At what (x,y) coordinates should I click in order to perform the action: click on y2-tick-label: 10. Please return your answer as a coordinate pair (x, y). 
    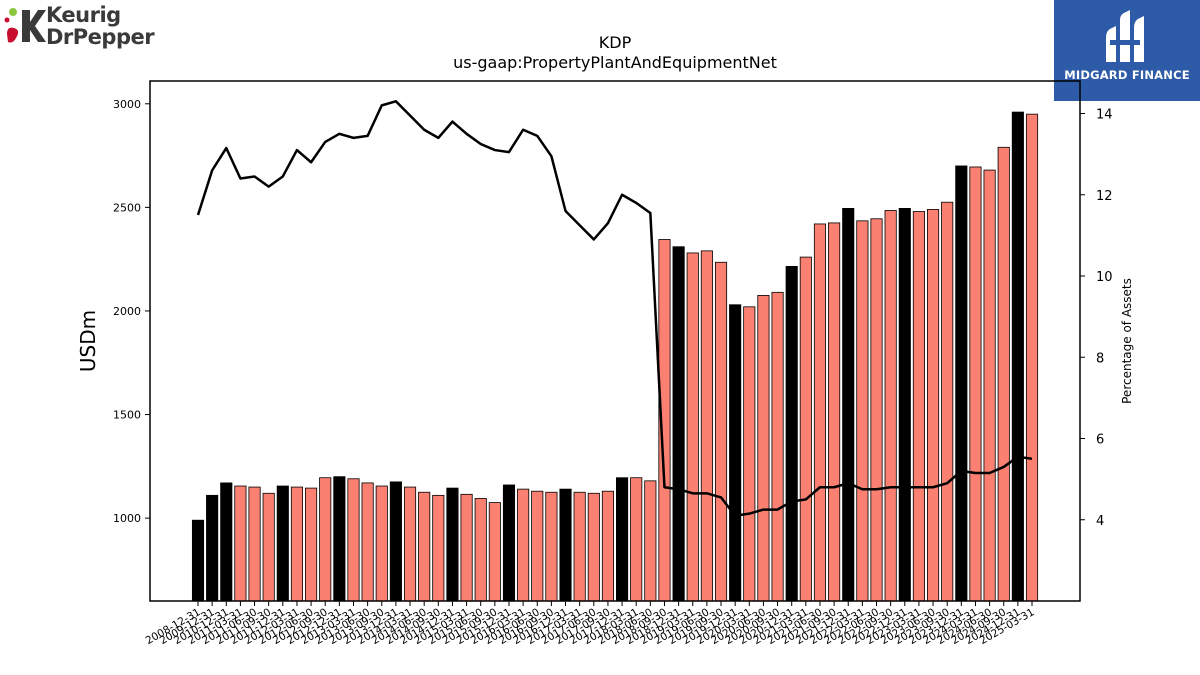
    Looking at the image, I should click on (1104, 277).